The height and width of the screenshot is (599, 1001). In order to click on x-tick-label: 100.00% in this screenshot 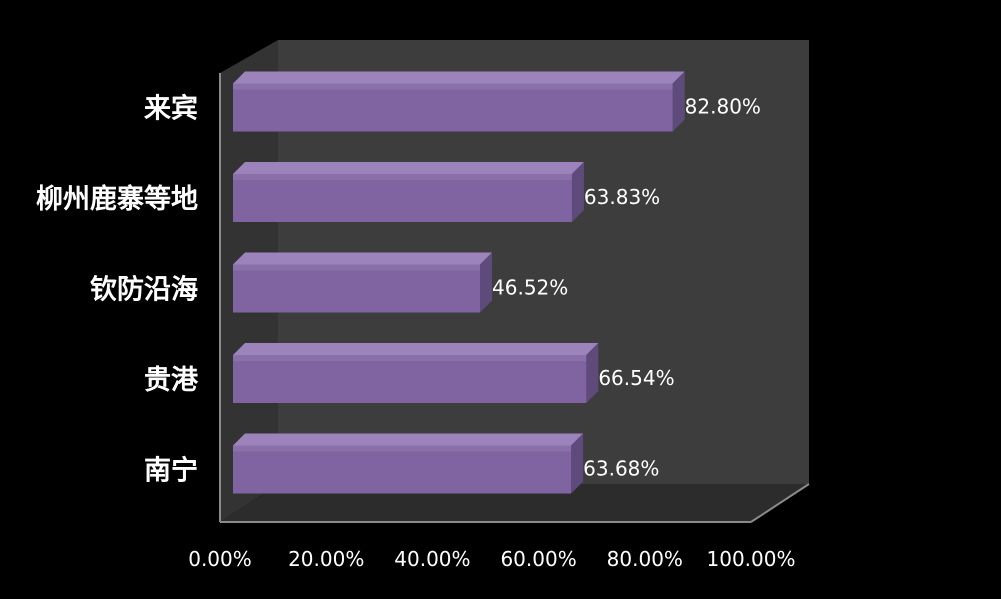, I will do `click(751, 559)`.